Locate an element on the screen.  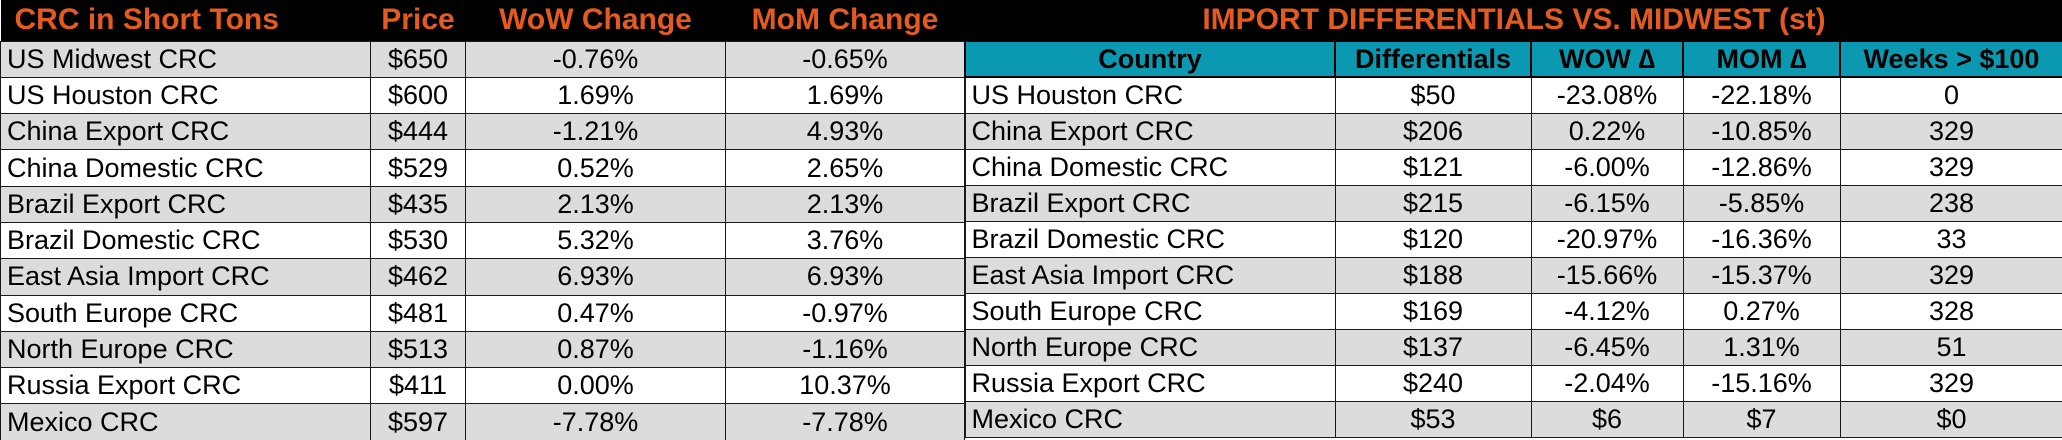
value-cell: 1.31% is located at coordinates (1761, 347).